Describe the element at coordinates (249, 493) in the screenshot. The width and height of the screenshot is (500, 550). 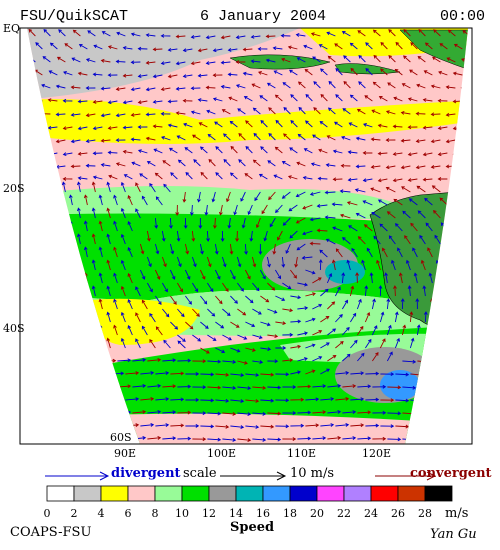
I see `colorbar-swatch` at that location.